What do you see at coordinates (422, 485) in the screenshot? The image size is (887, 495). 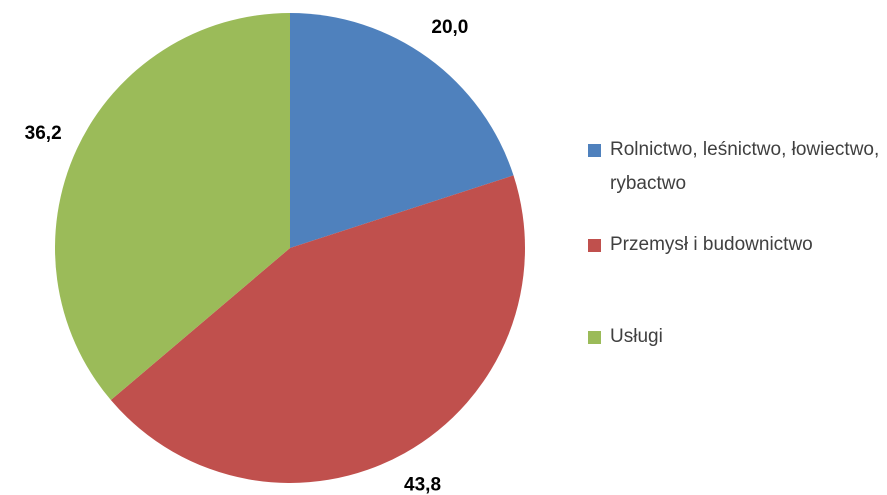 I see `data-label: 43,8` at bounding box center [422, 485].